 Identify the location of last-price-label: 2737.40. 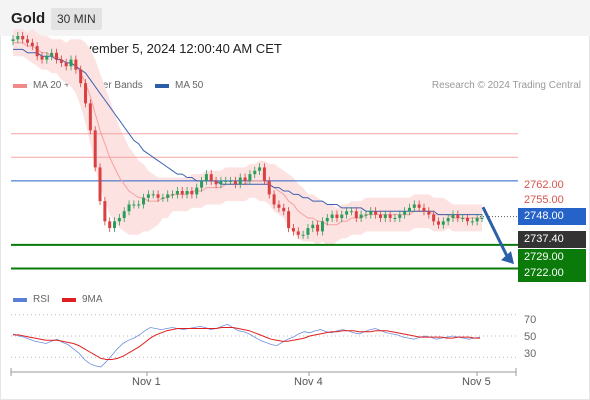
(552, 239).